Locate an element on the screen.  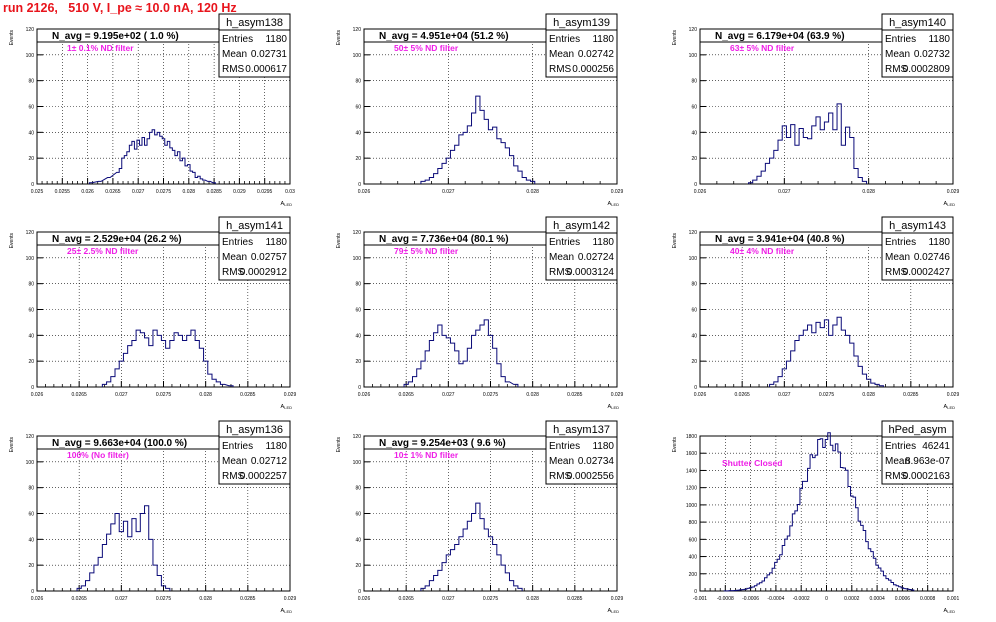
x-tick-label: 0.0295 is located at coordinates (265, 192).